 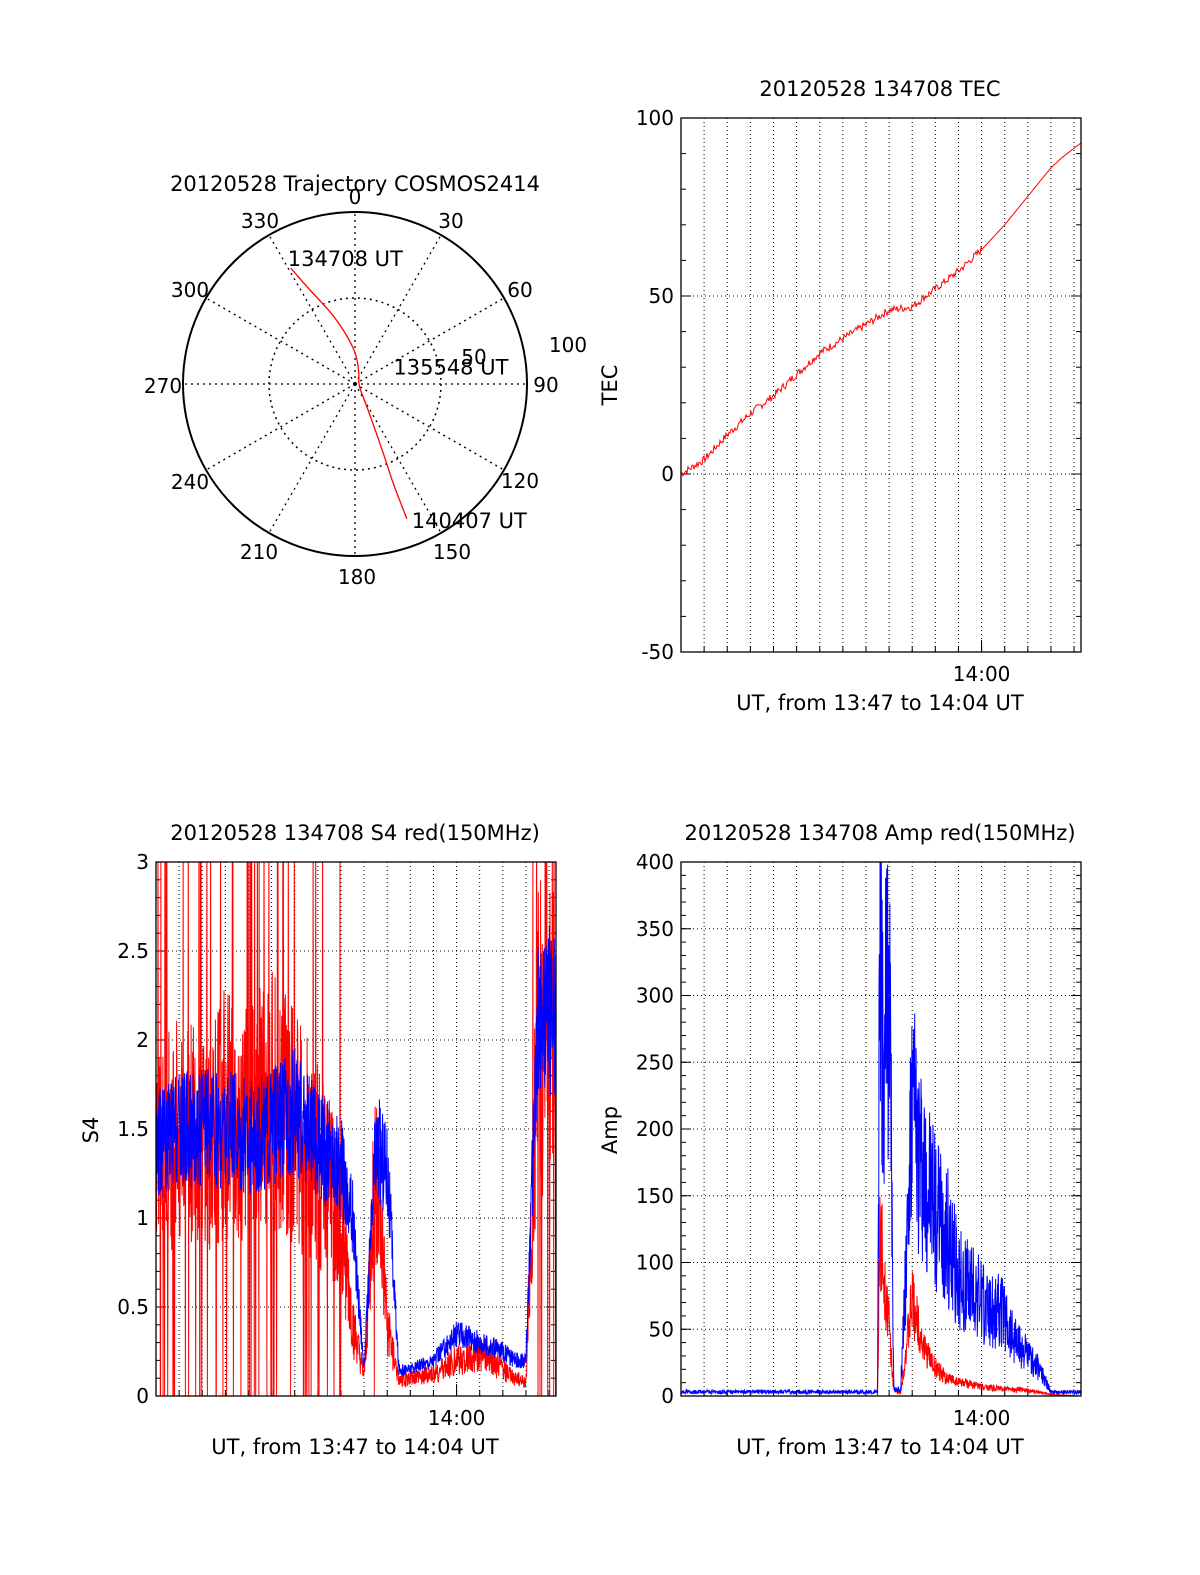 What do you see at coordinates (163, 386) in the screenshot?
I see `polar-angle-label: 270` at bounding box center [163, 386].